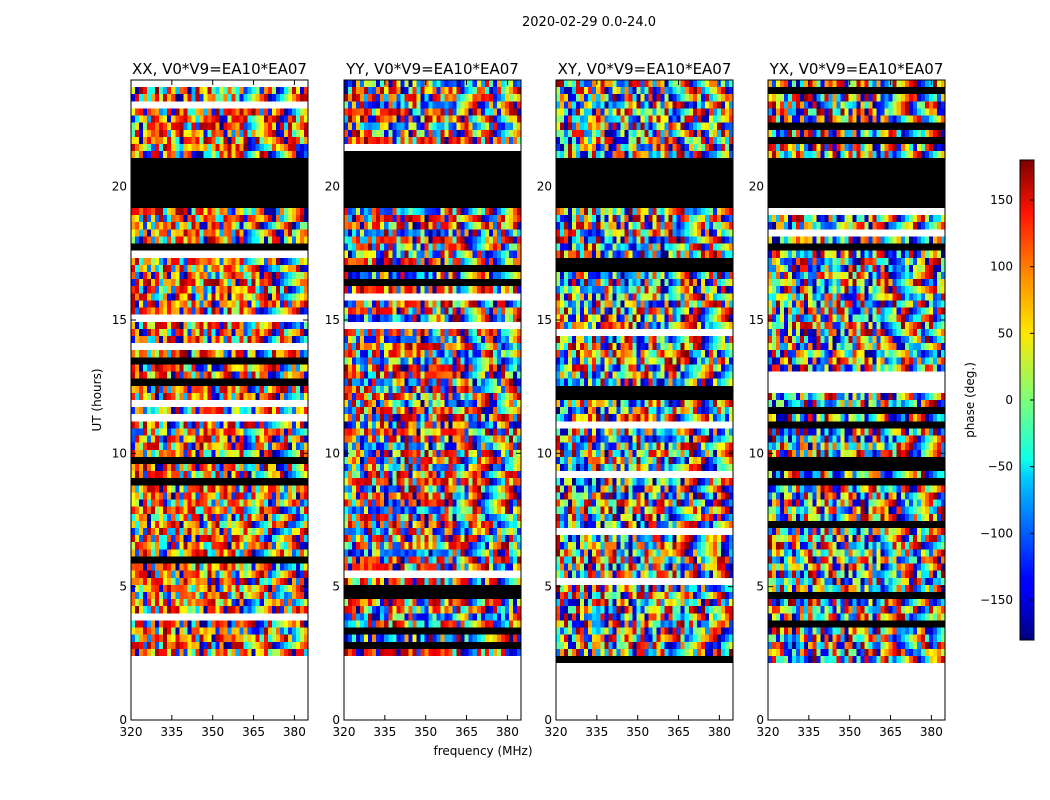  What do you see at coordinates (1005, 333) in the screenshot?
I see `colorbar-tick-label: 50` at bounding box center [1005, 333].